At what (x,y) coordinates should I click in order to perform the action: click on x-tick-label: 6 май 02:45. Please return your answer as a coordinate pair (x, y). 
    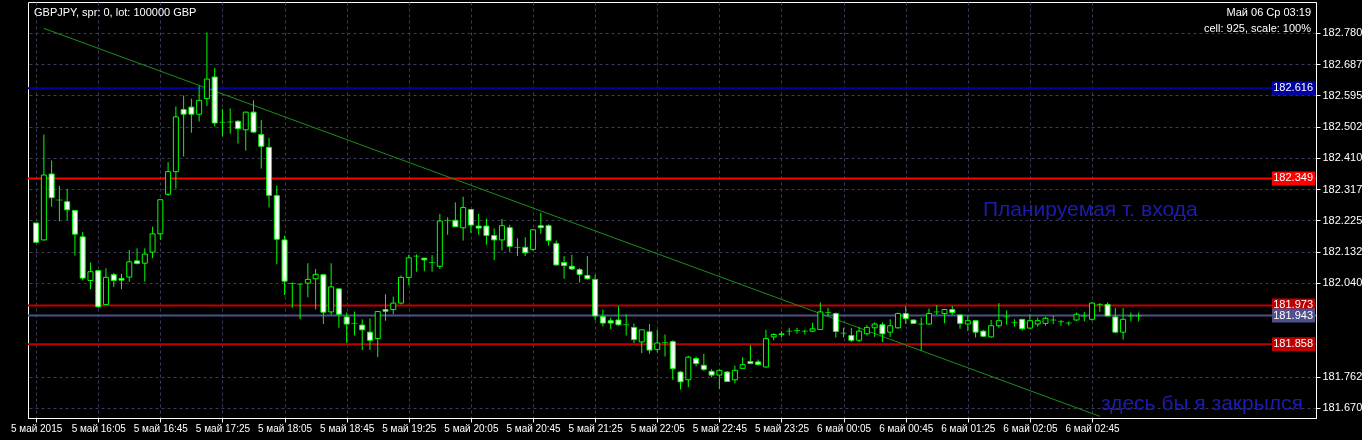
    Looking at the image, I should click on (1093, 428).